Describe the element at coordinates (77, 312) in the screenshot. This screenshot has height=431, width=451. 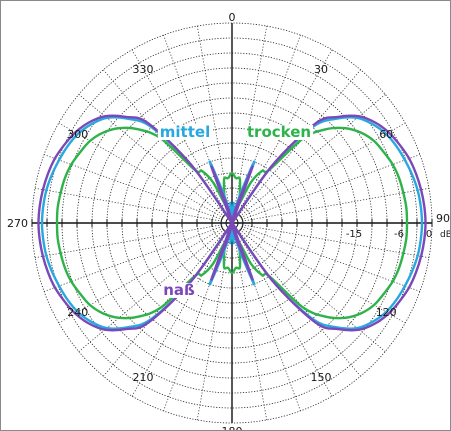
I see `angle-label-240: 240` at that location.